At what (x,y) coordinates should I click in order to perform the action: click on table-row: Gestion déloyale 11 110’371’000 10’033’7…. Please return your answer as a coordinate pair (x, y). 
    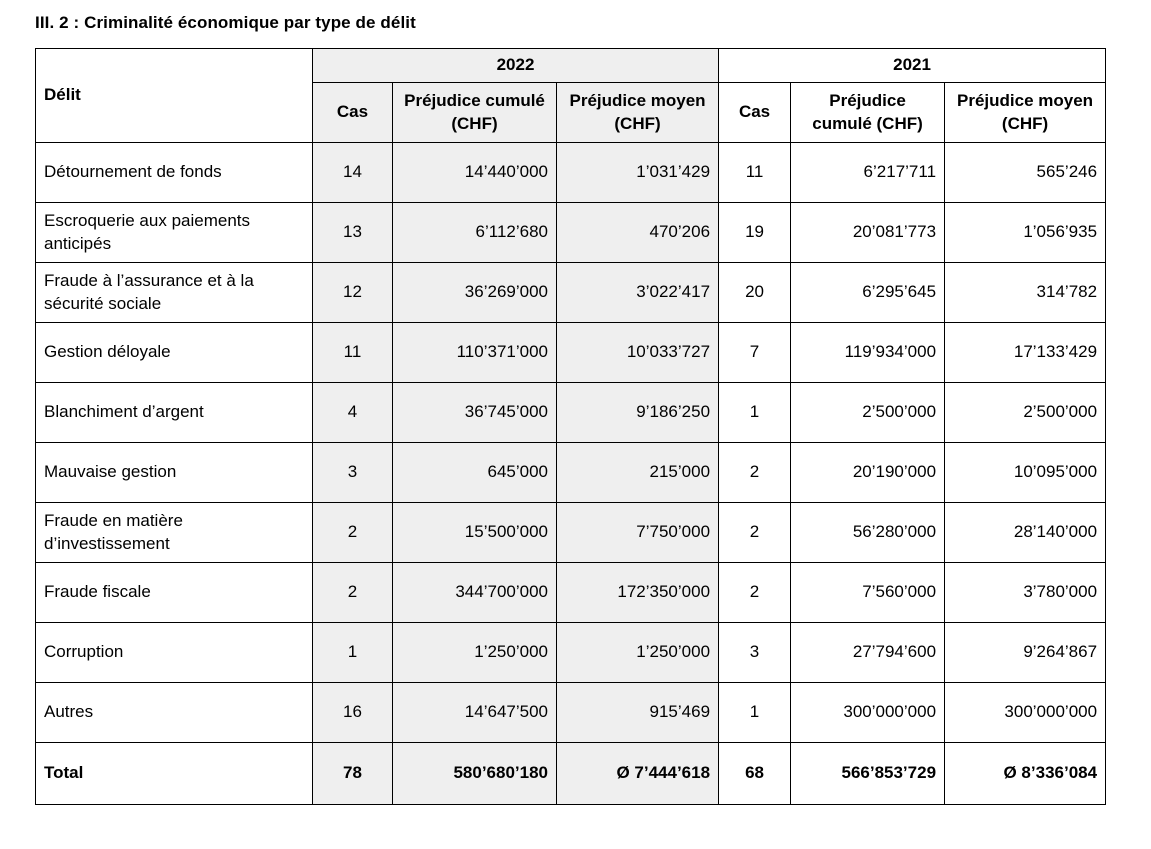
    Looking at the image, I should click on (571, 352).